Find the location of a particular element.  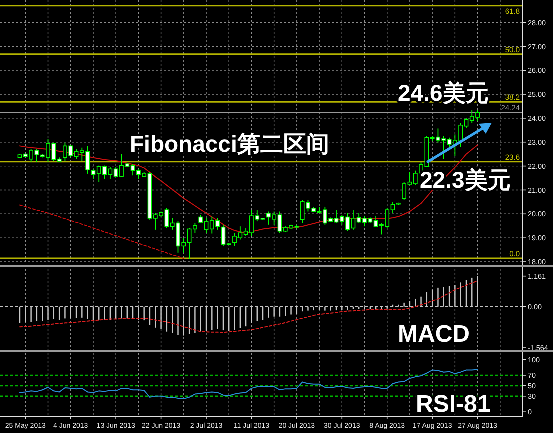

annotation: 24.6美元 is located at coordinates (443, 93).